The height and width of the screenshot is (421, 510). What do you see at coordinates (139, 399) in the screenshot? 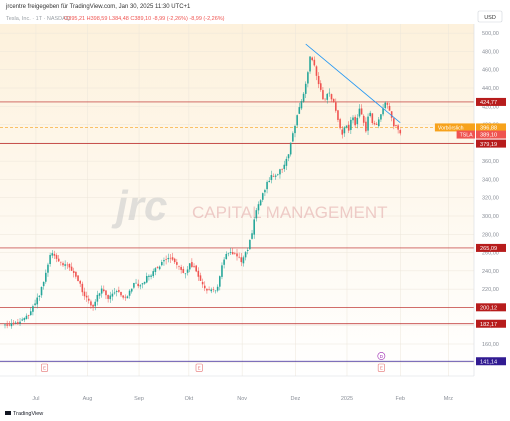
I see `x-tick-label: Sep` at bounding box center [139, 399].